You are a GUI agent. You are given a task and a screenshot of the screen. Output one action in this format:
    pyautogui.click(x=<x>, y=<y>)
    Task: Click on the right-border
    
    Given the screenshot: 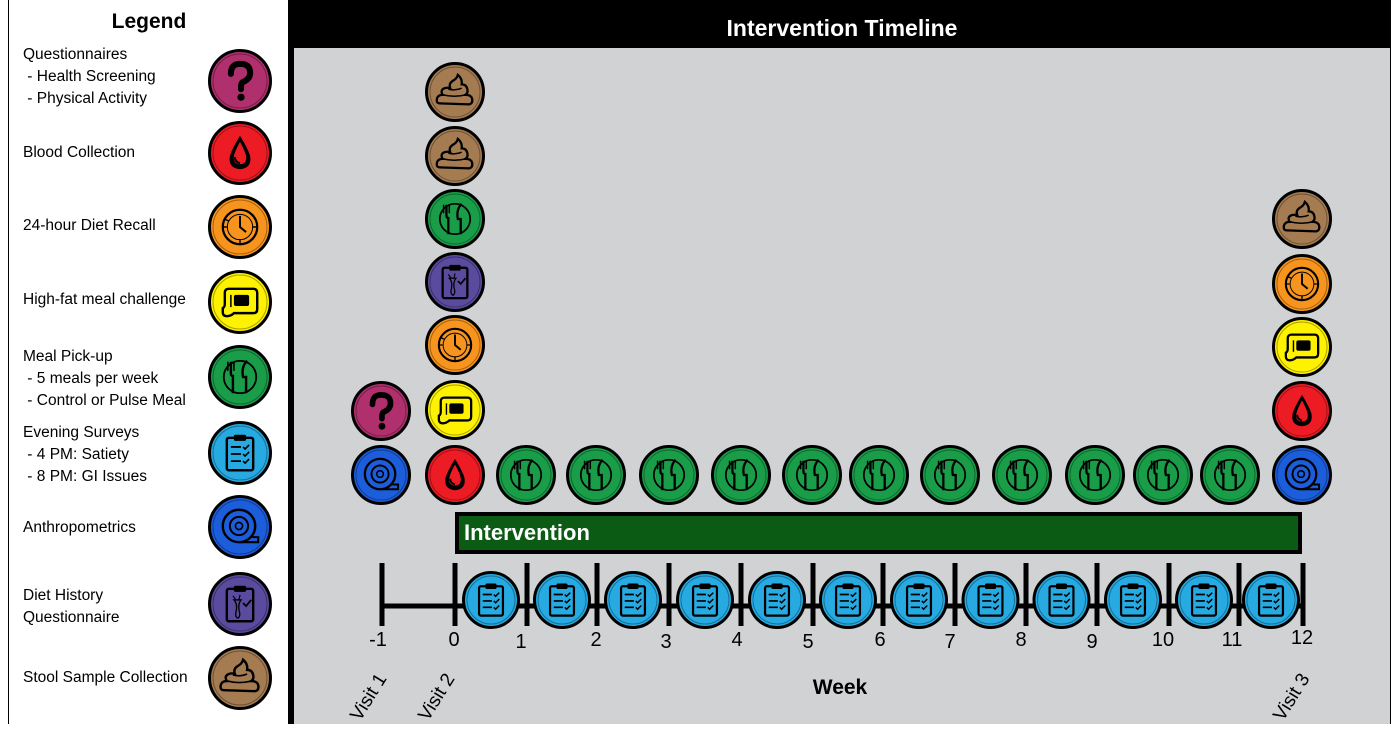 What is the action you would take?
    pyautogui.click(x=1390, y=362)
    